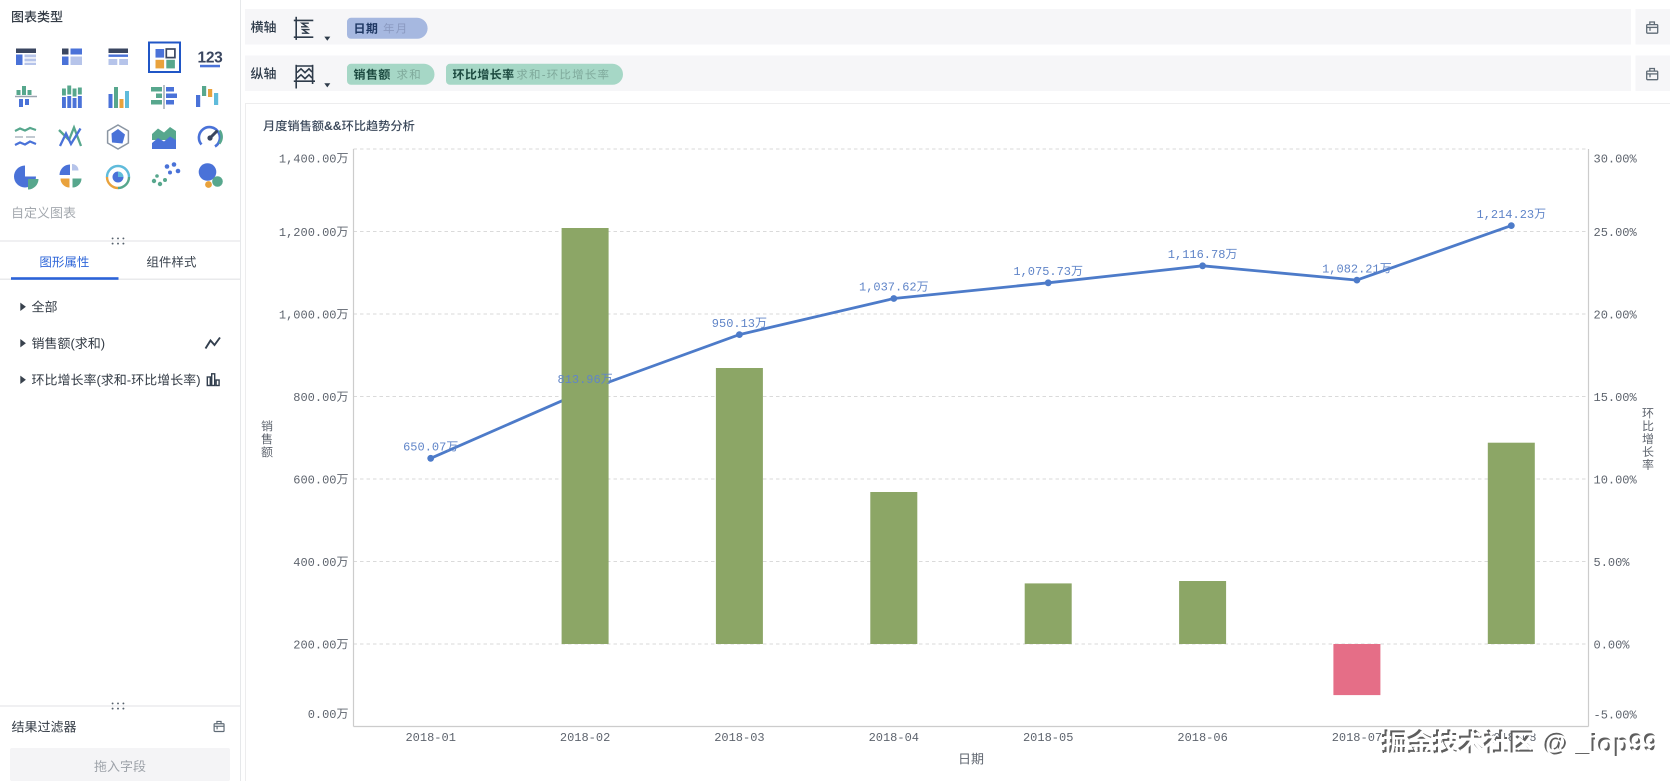  Describe the element at coordinates (1202, 738) in the screenshot. I see `svg-text: 2018-06` at that location.